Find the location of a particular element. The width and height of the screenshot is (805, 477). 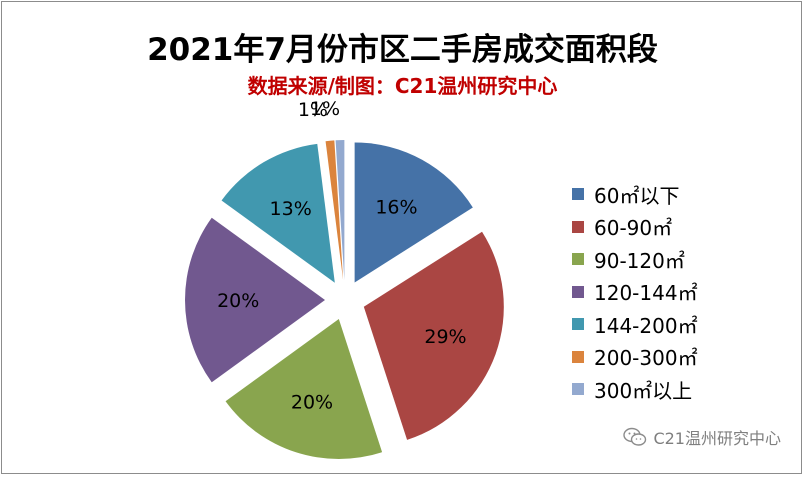

legend-label: 90-120㎡ is located at coordinates (639, 260).